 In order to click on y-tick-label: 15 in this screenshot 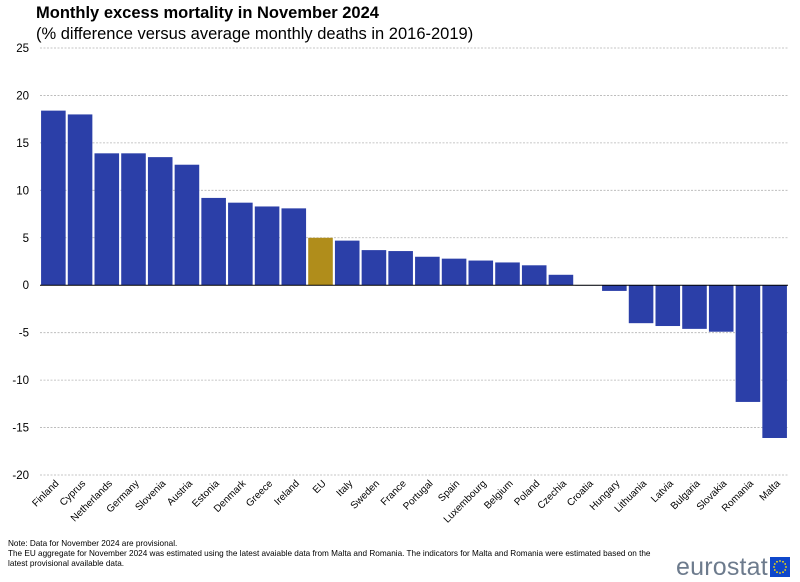, I will do `click(22, 144)`.